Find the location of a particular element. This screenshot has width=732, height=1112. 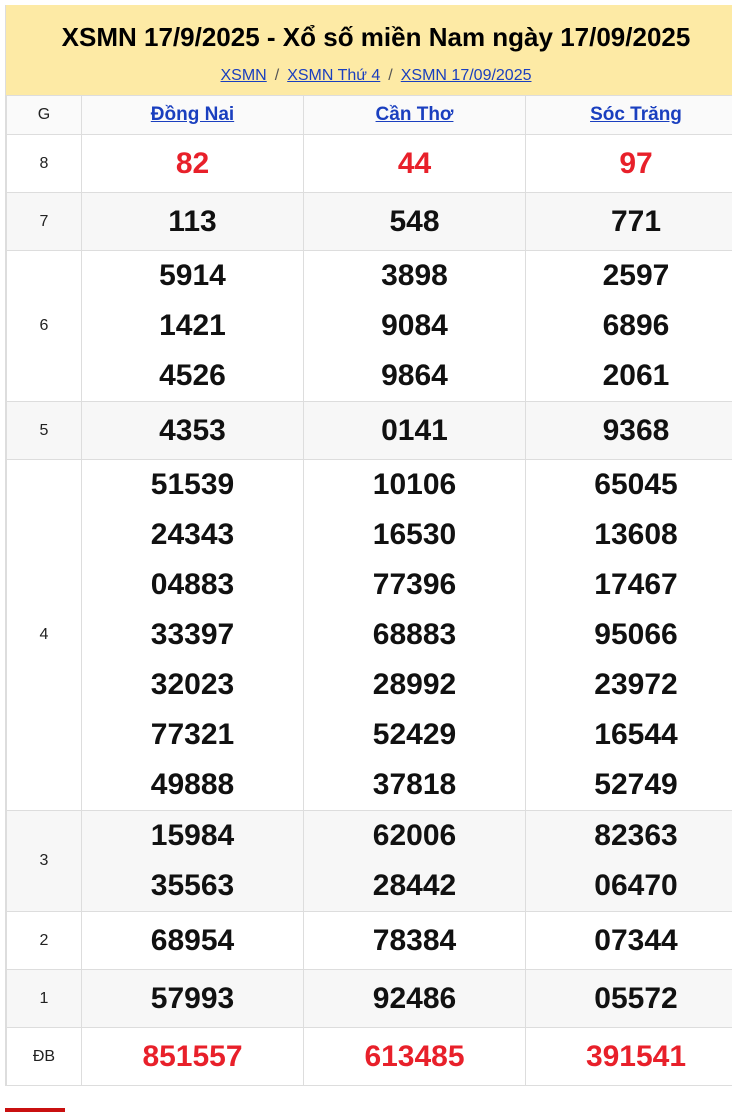

result-number: 44 is located at coordinates (414, 163).